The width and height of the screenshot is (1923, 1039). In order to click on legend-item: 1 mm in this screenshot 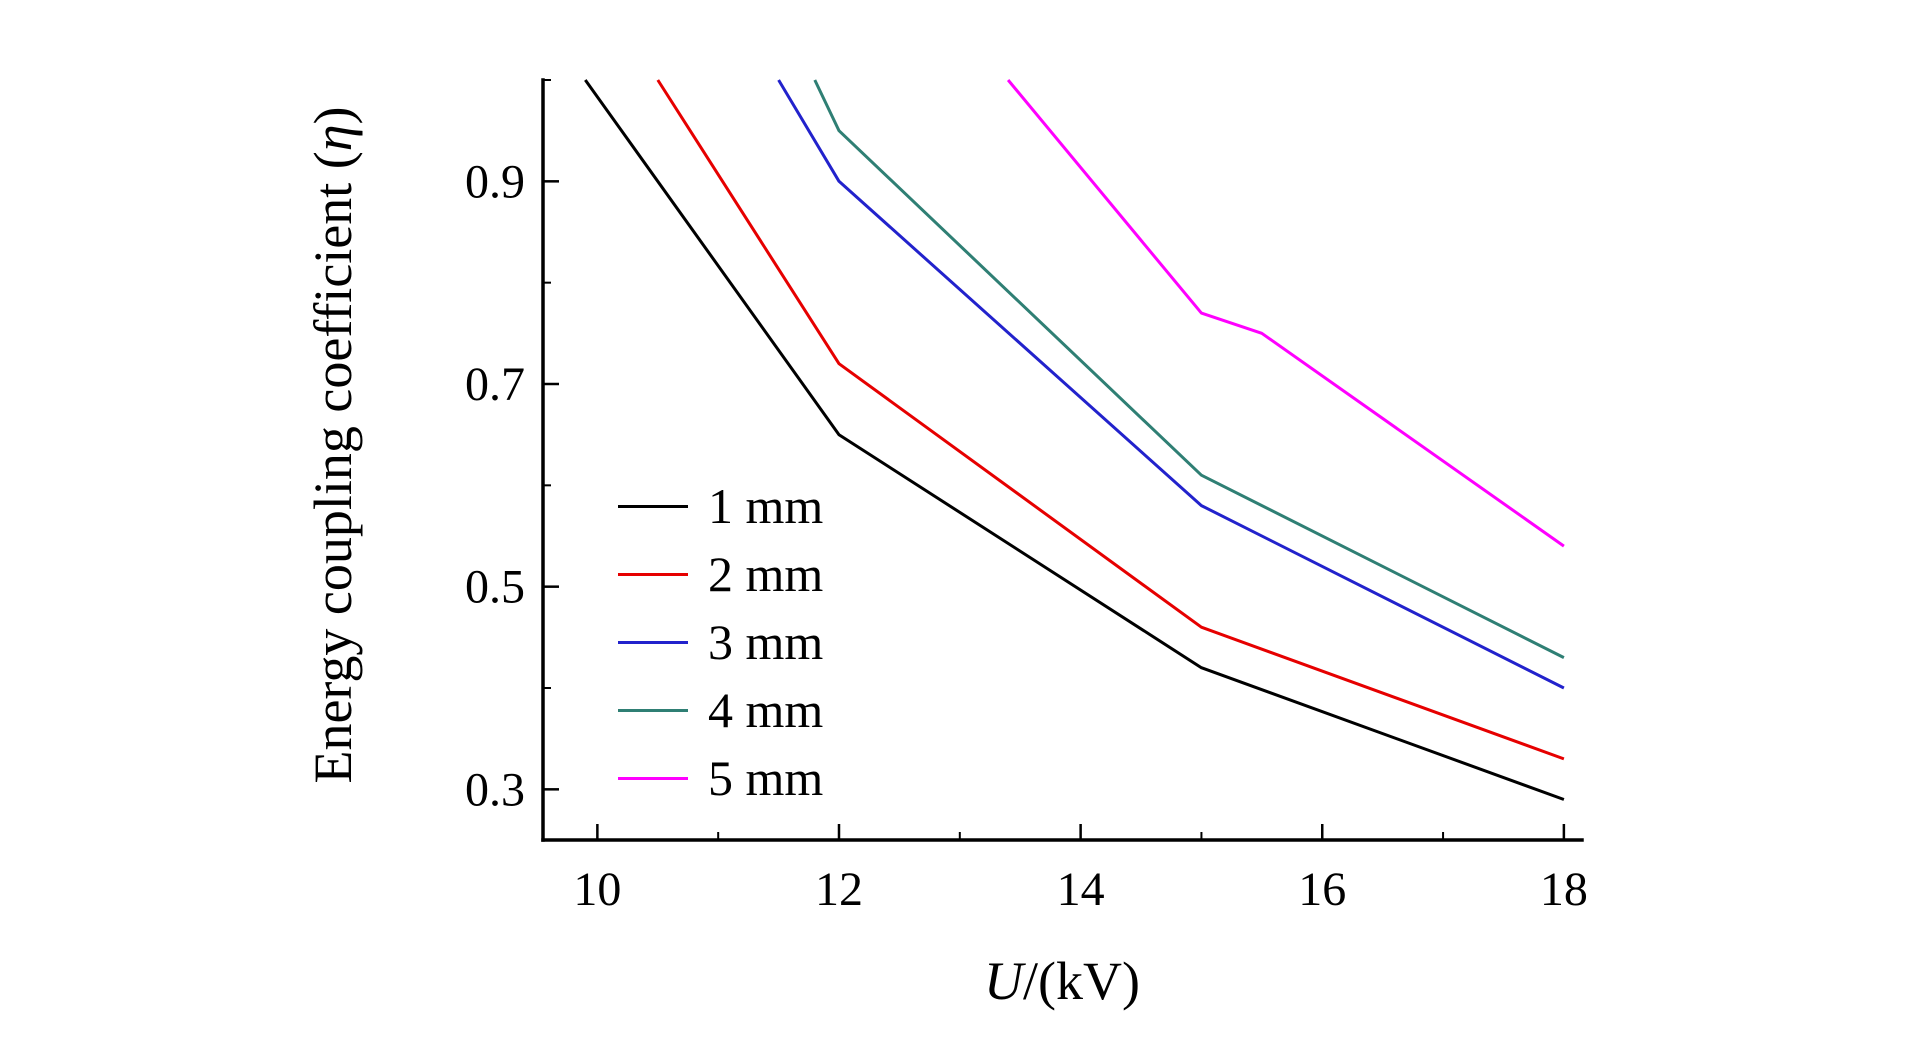, I will do `click(720, 506)`.